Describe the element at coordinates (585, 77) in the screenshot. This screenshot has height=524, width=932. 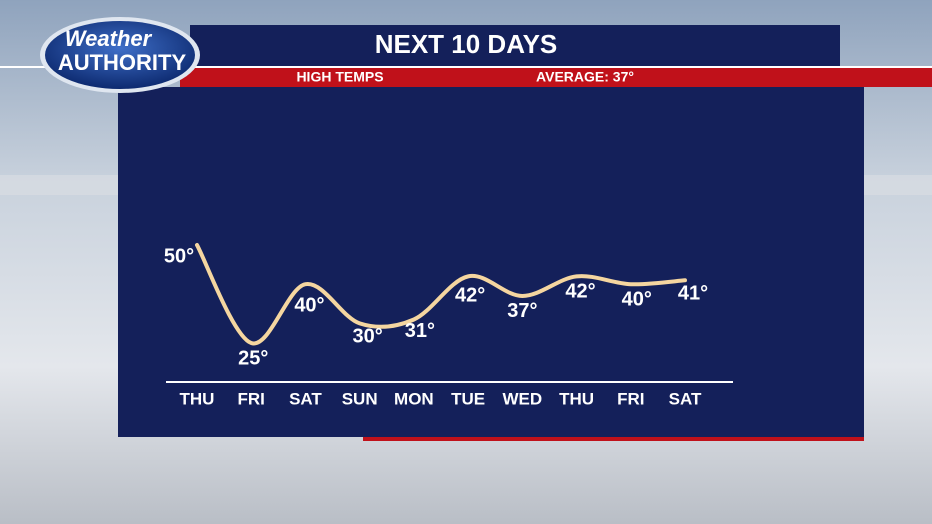
I see `annotation: AVERAGE: 37°` at that location.